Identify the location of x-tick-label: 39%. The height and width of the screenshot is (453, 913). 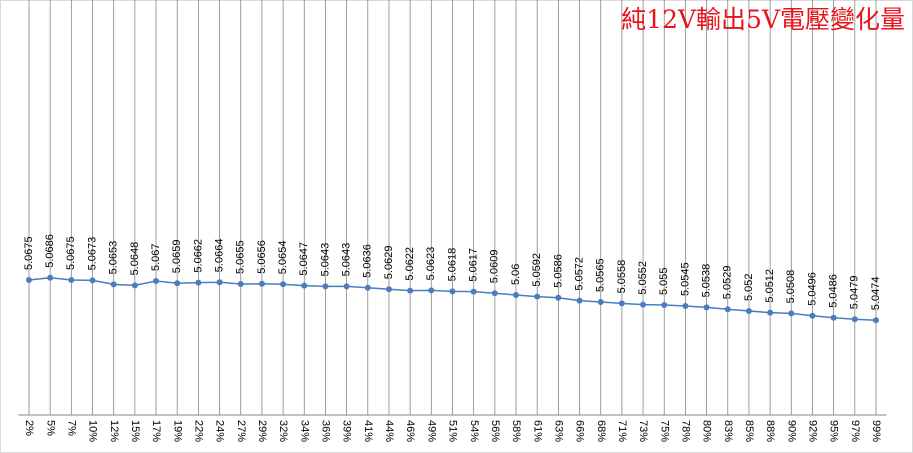
(347, 431).